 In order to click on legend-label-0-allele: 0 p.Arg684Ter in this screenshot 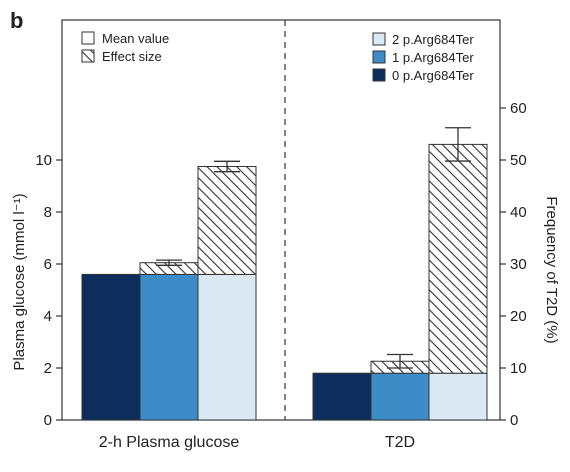, I will do `click(433, 75)`.